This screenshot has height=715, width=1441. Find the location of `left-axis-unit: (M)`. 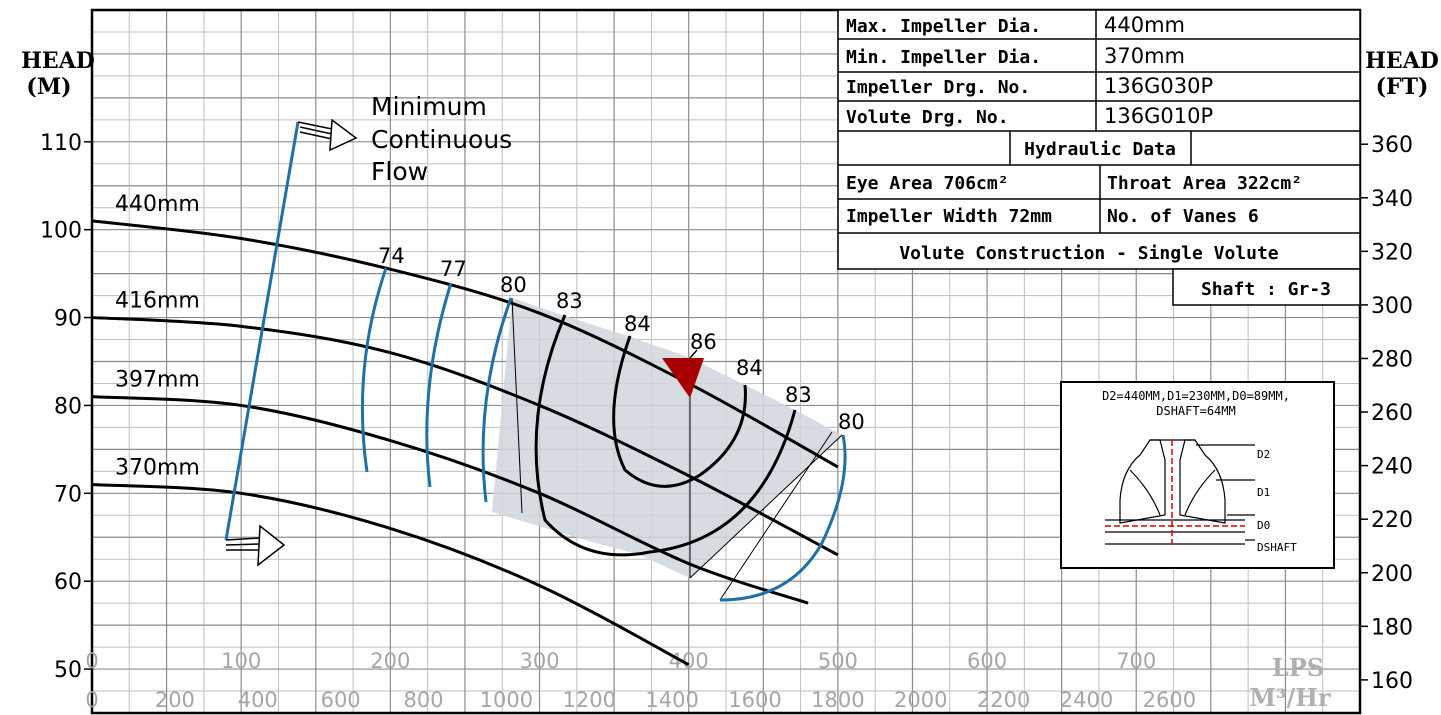

left-axis-unit: (M) is located at coordinates (48, 87).